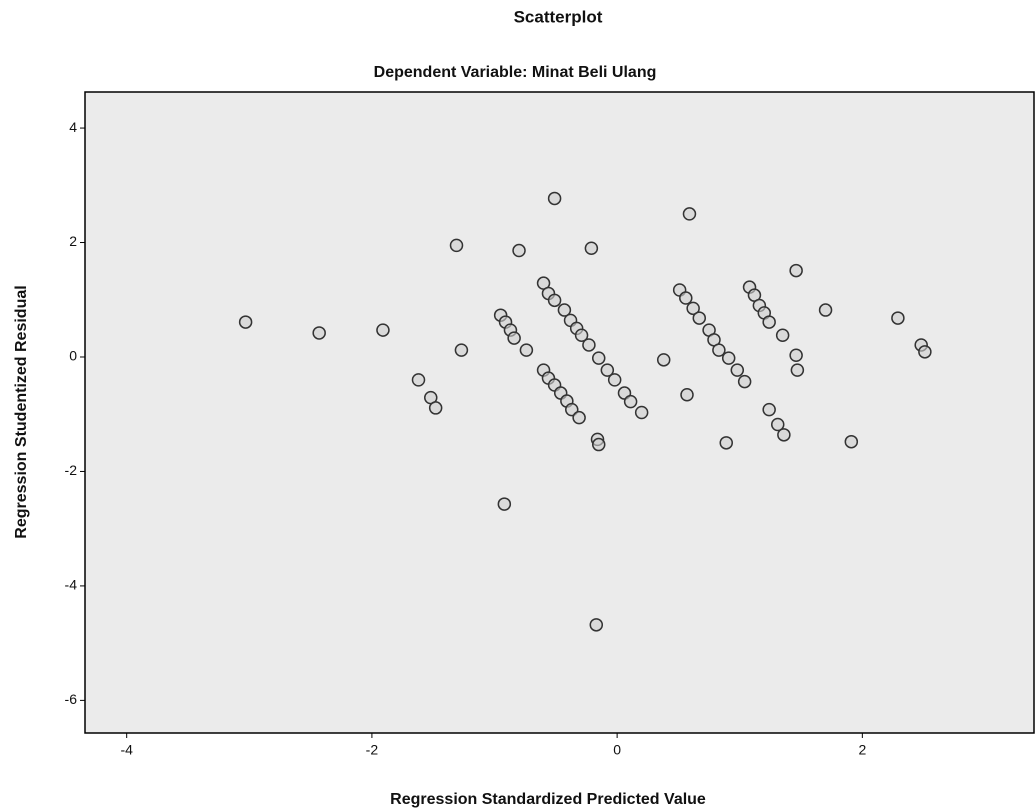 Image resolution: width=1035 pixels, height=812 pixels. I want to click on y-tick-label: 2, so click(73, 241).